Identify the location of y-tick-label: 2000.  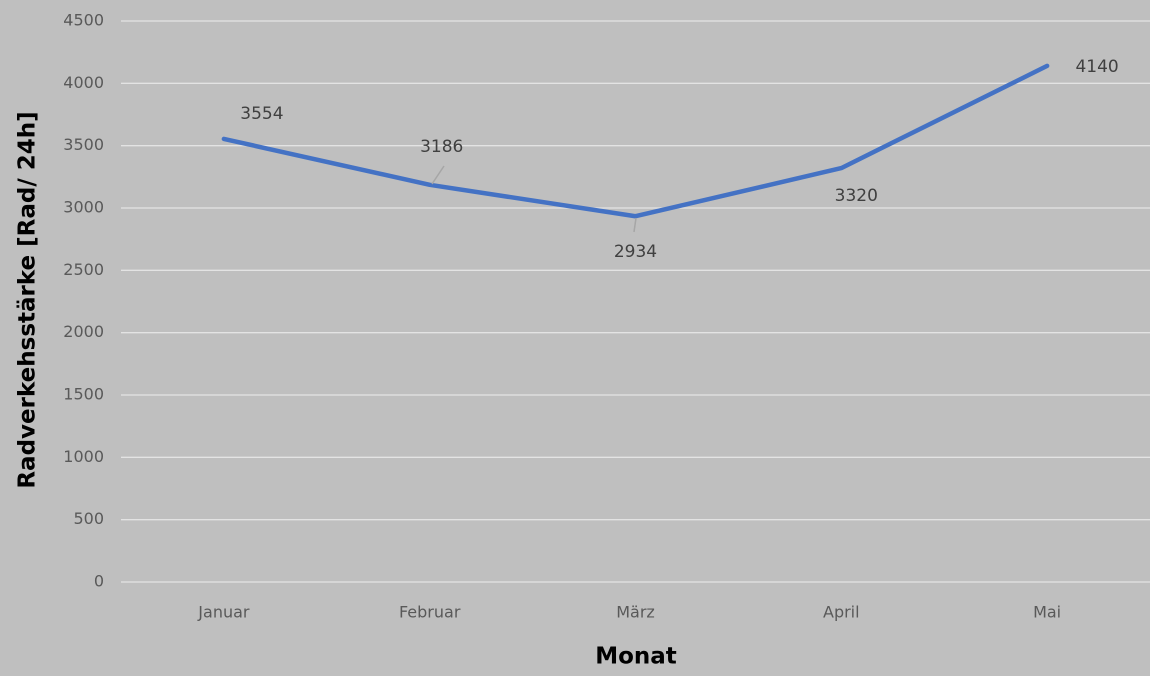
(83, 331).